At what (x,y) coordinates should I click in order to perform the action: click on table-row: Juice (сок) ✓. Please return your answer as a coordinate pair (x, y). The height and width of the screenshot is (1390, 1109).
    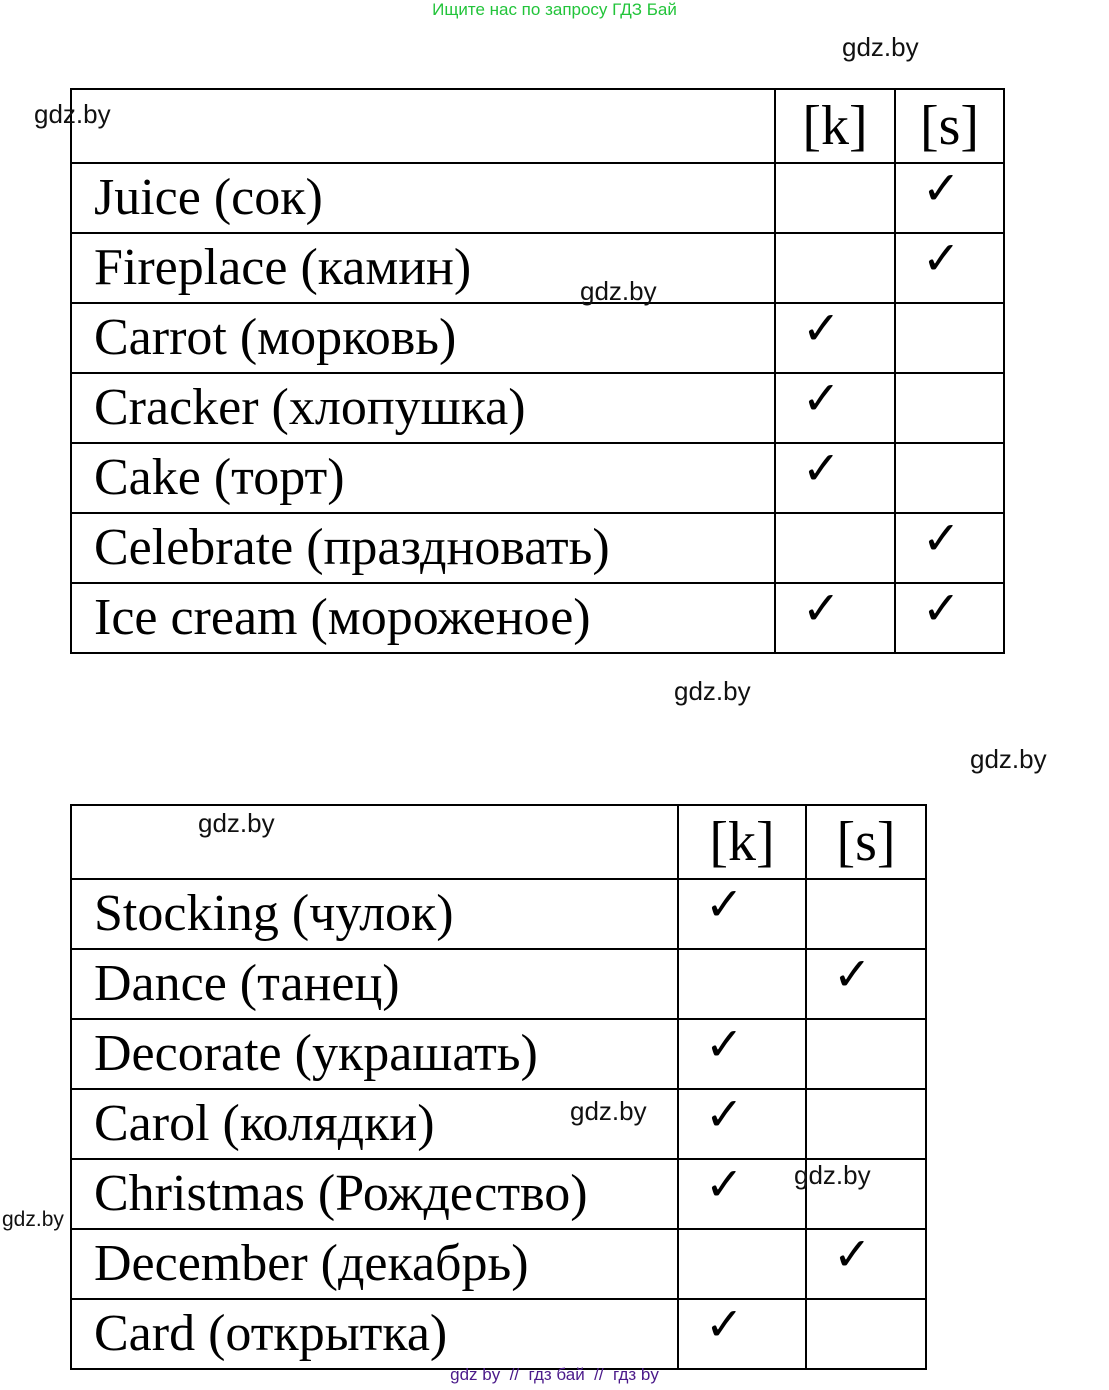
    Looking at the image, I should click on (537, 198).